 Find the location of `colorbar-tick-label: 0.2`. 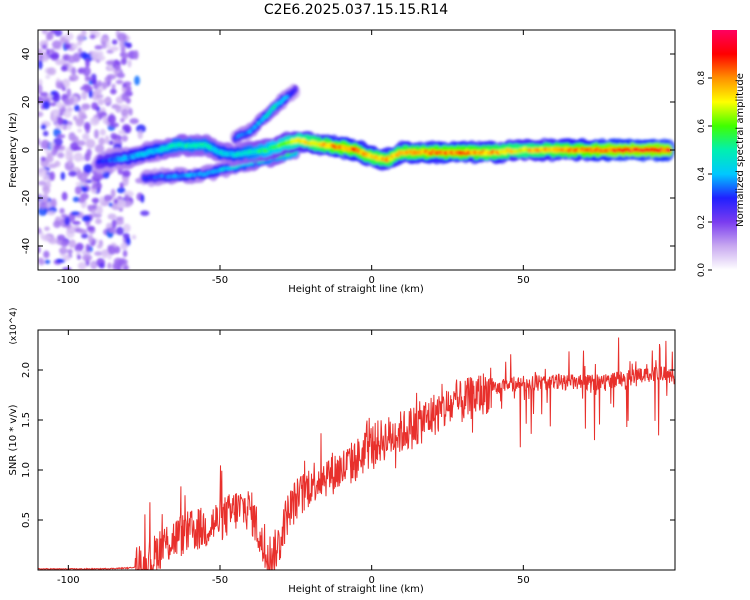

colorbar-tick-label: 0.2 is located at coordinates (702, 222).